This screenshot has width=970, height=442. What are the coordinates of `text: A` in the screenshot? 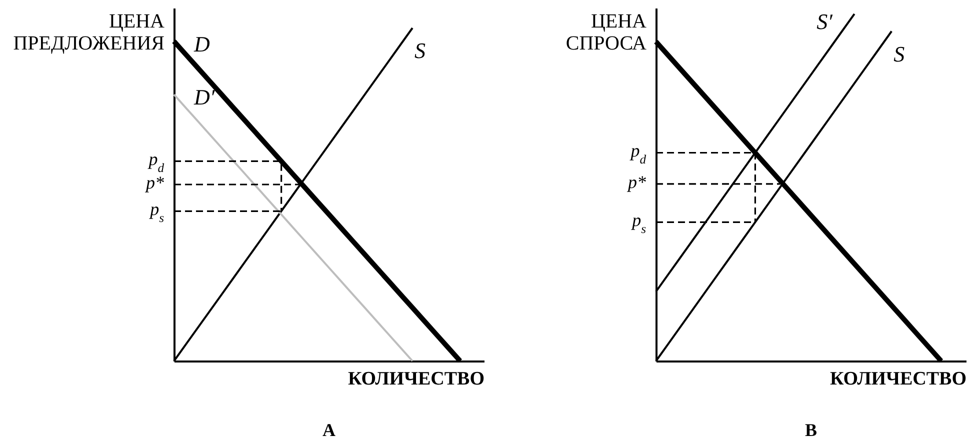 It's located at (329, 430).